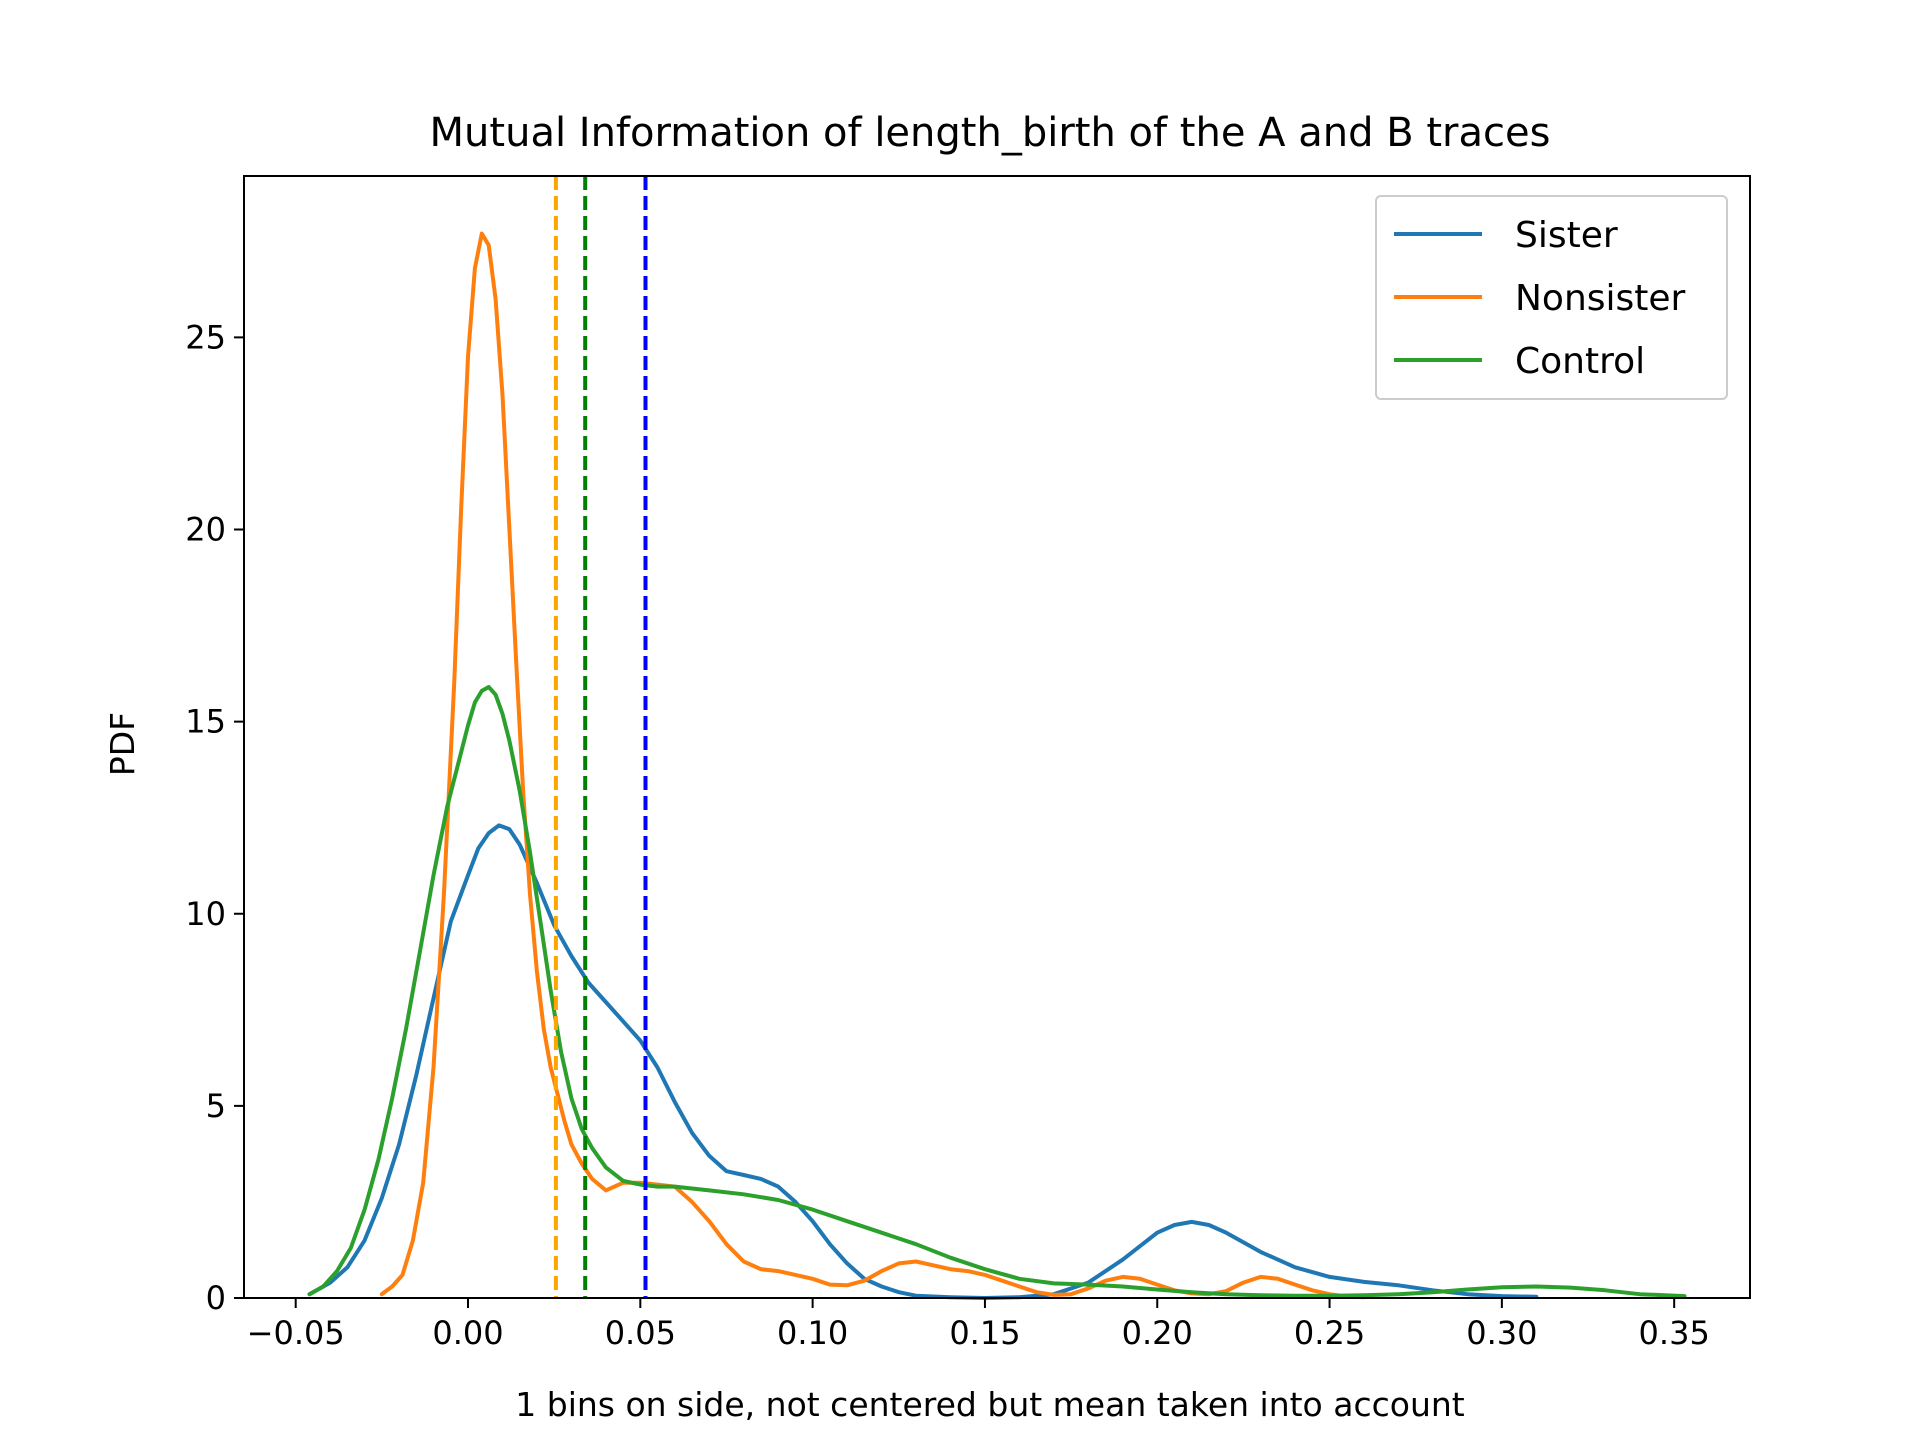  I want to click on legend: Sister Nonsister Control, so click(1551, 297).